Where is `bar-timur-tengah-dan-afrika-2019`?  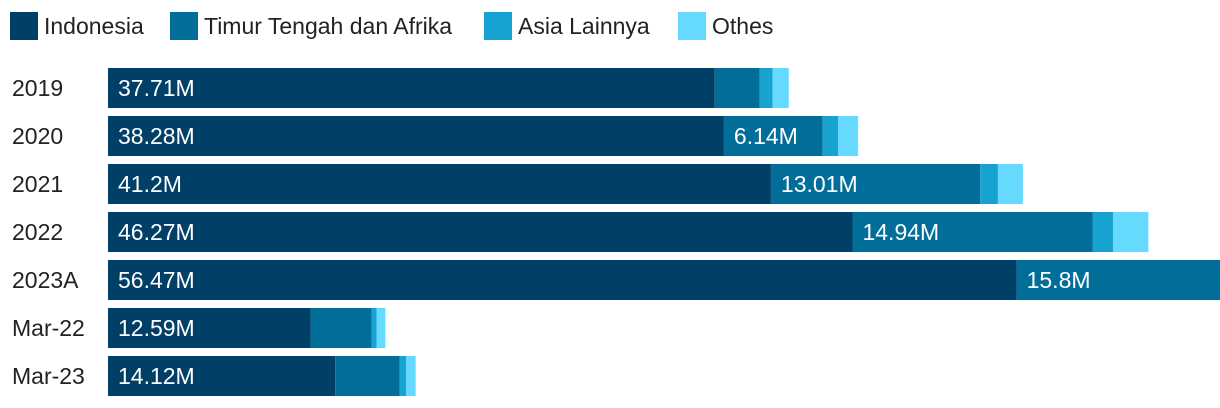
bar-timur-tengah-dan-afrika-2019 is located at coordinates (737, 88).